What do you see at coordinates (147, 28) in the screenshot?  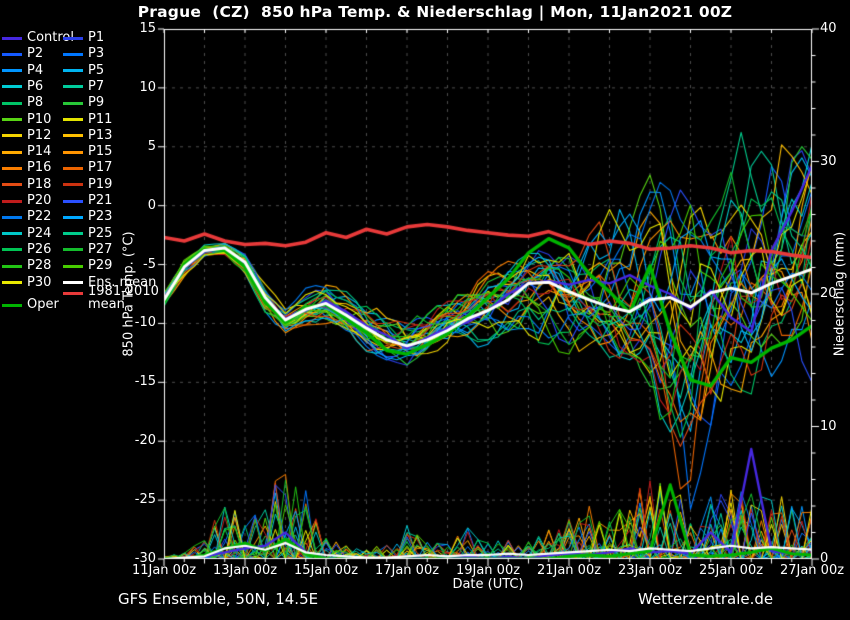 I see `temp-tick-label: 15` at bounding box center [147, 28].